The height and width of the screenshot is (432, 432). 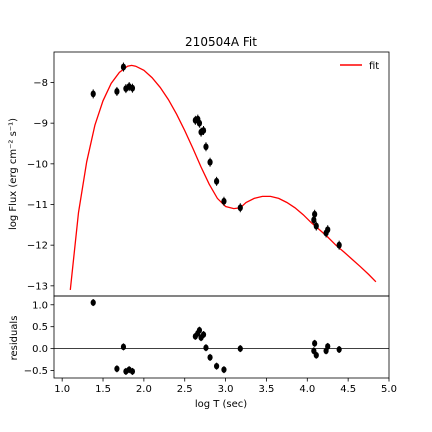 I want to click on legend: fit, so click(x=359, y=66).